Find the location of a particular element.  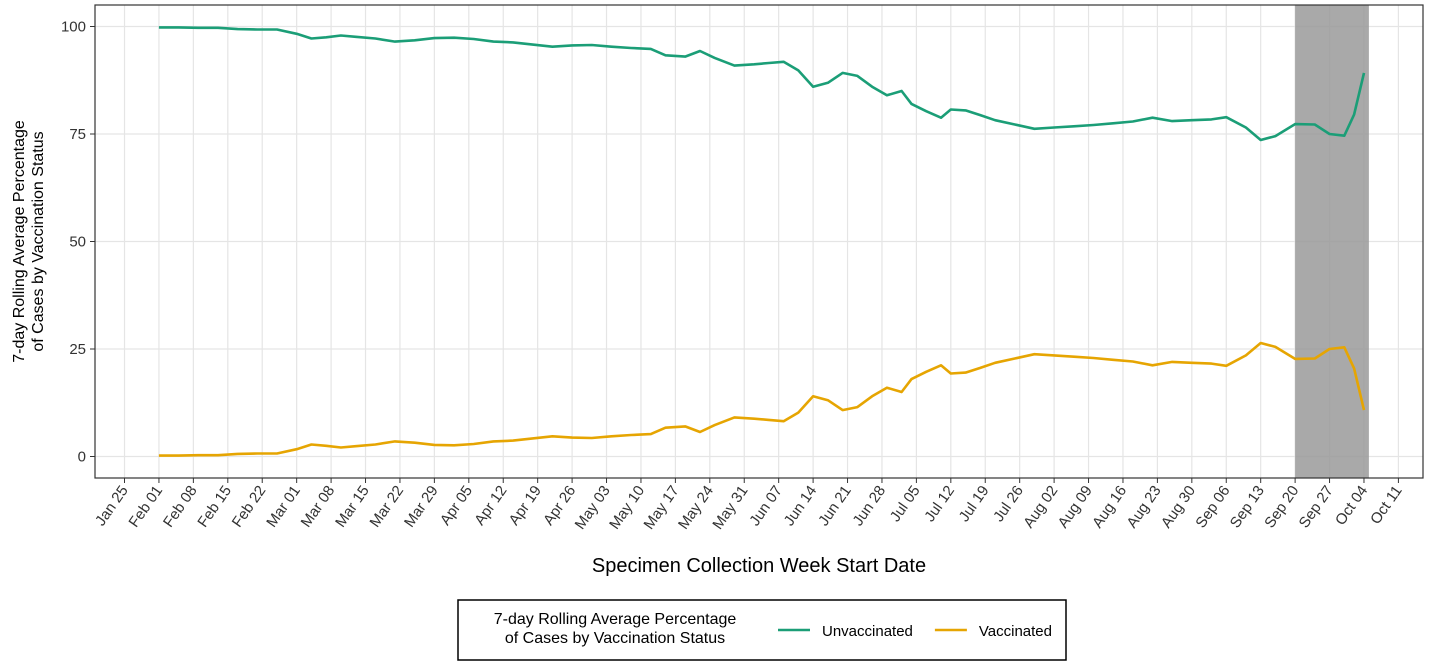

x-tick-label: Apr 12 is located at coordinates (490, 506).